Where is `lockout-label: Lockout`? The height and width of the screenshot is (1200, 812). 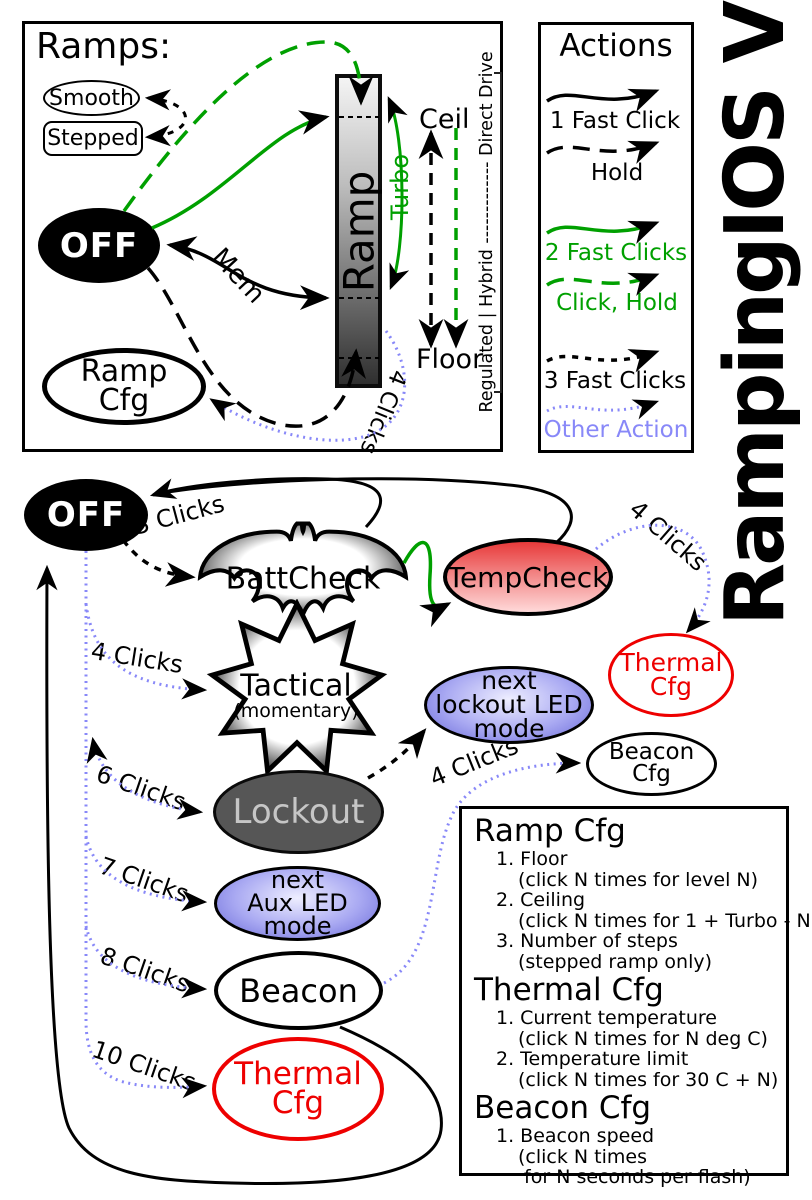
lockout-label: Lockout is located at coordinates (298, 812).